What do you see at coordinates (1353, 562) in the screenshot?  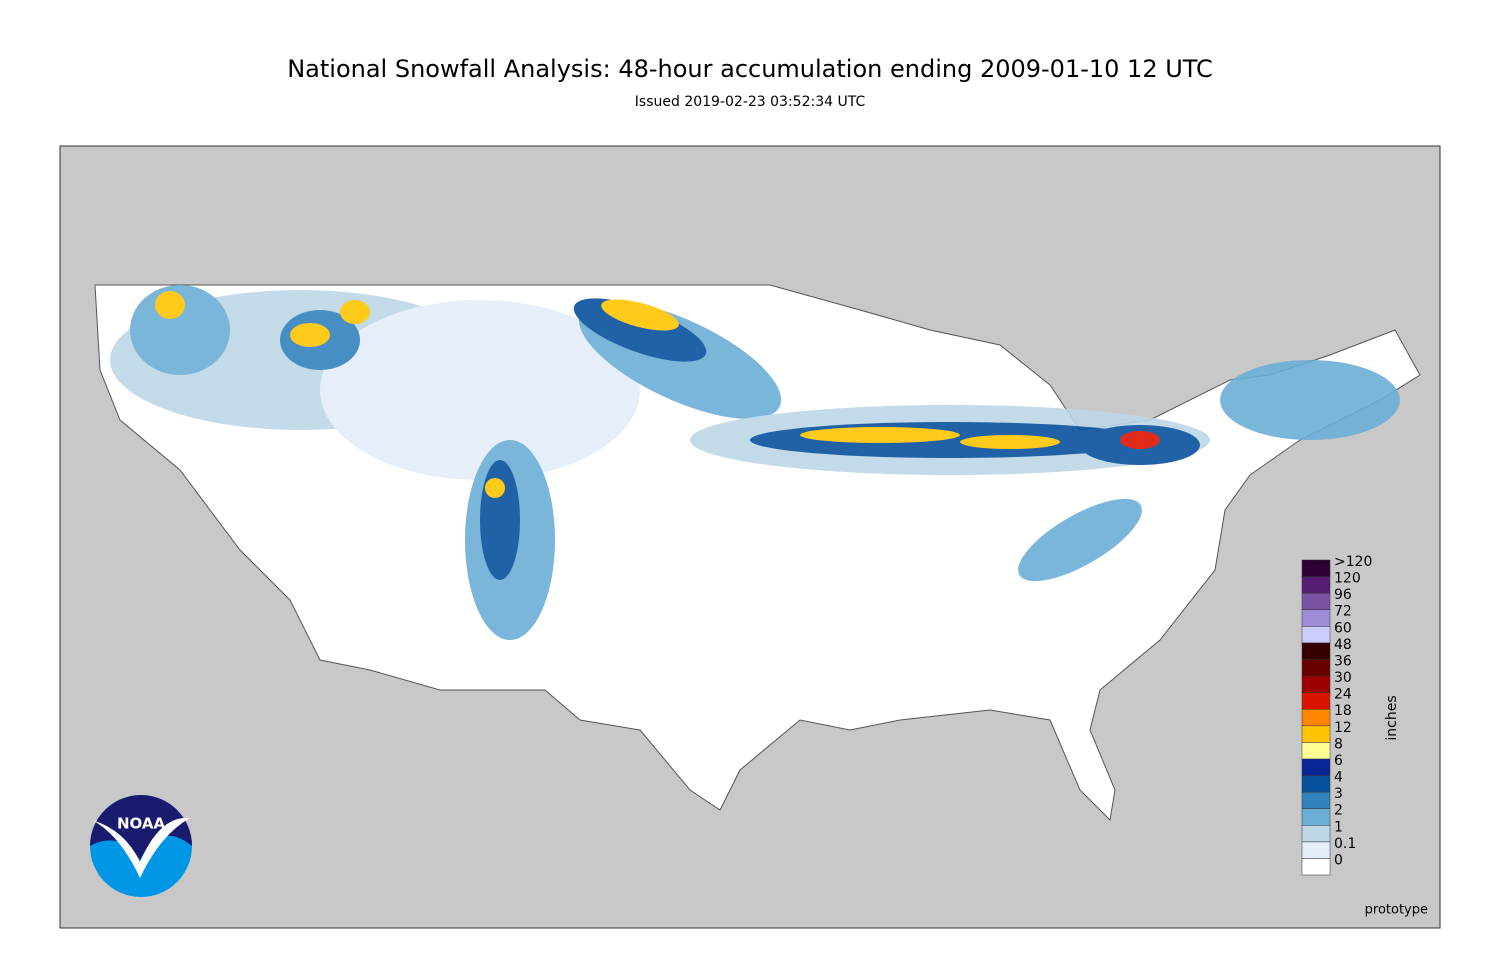 I see `legend-label: >120` at bounding box center [1353, 562].